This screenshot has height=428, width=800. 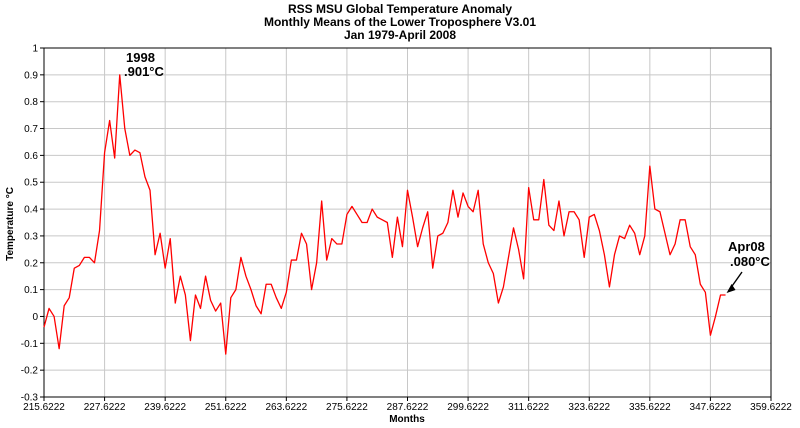 I want to click on x-axis-label: Months, so click(x=407, y=419).